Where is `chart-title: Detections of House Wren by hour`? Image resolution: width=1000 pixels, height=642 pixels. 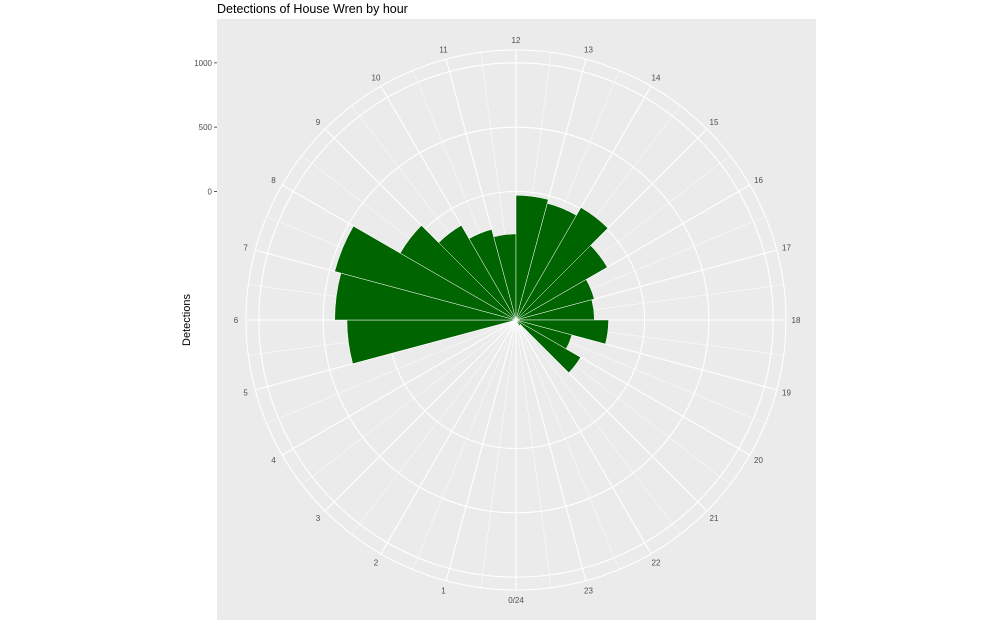 chart-title: Detections of House Wren by hour is located at coordinates (312, 9).